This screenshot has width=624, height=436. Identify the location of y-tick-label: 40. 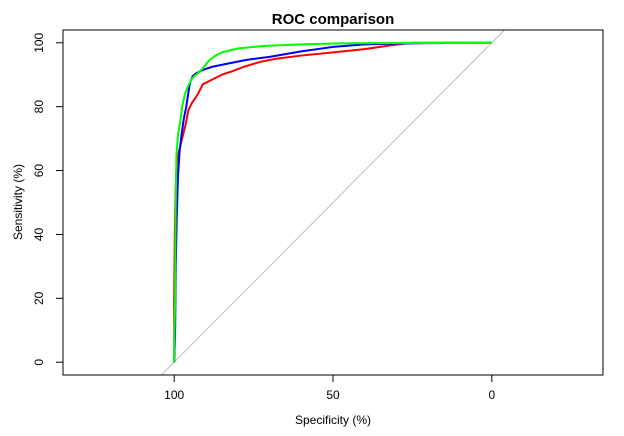
(39, 234).